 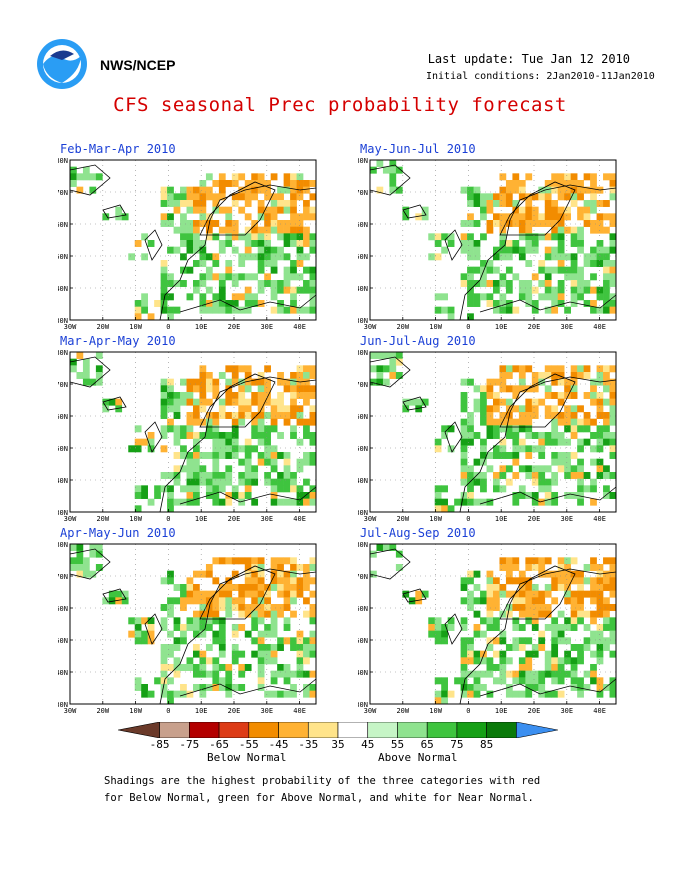 I want to click on colorbar-label: 75, so click(x=457, y=744).